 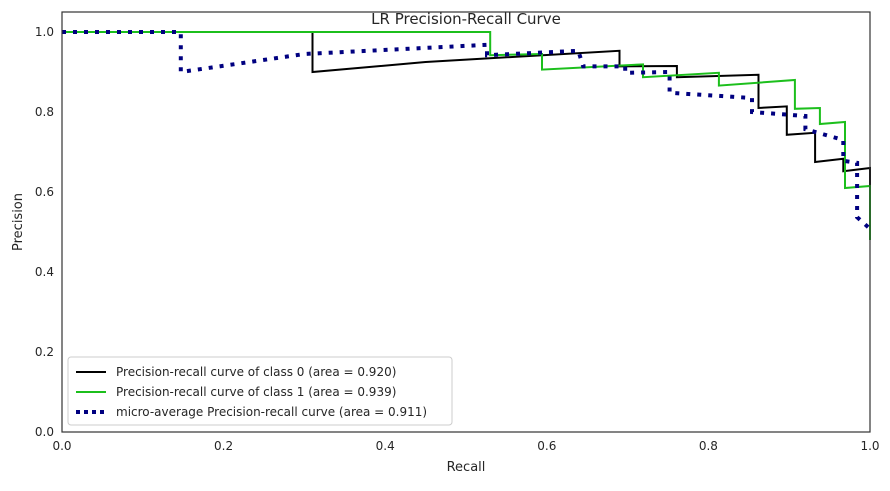 I want to click on chart-title: LR Precision-Recall Curve, so click(x=466, y=19).